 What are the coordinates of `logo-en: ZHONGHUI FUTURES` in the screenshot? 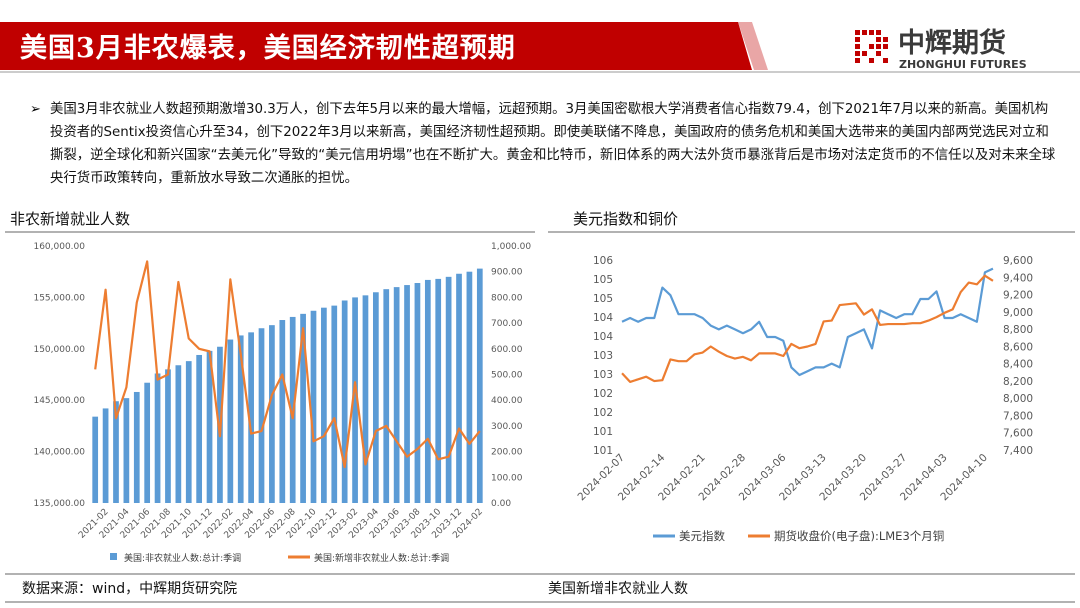 It's located at (963, 64).